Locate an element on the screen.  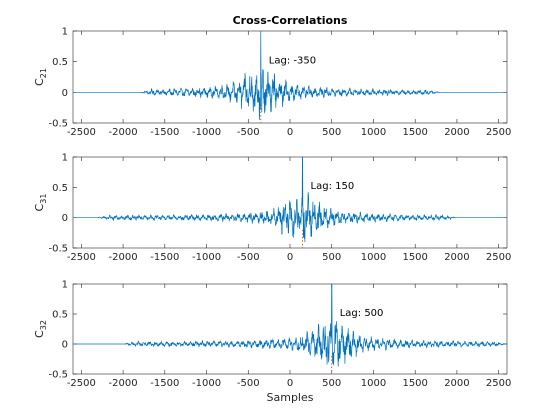
x-axis-label: Samples is located at coordinates (290, 397).